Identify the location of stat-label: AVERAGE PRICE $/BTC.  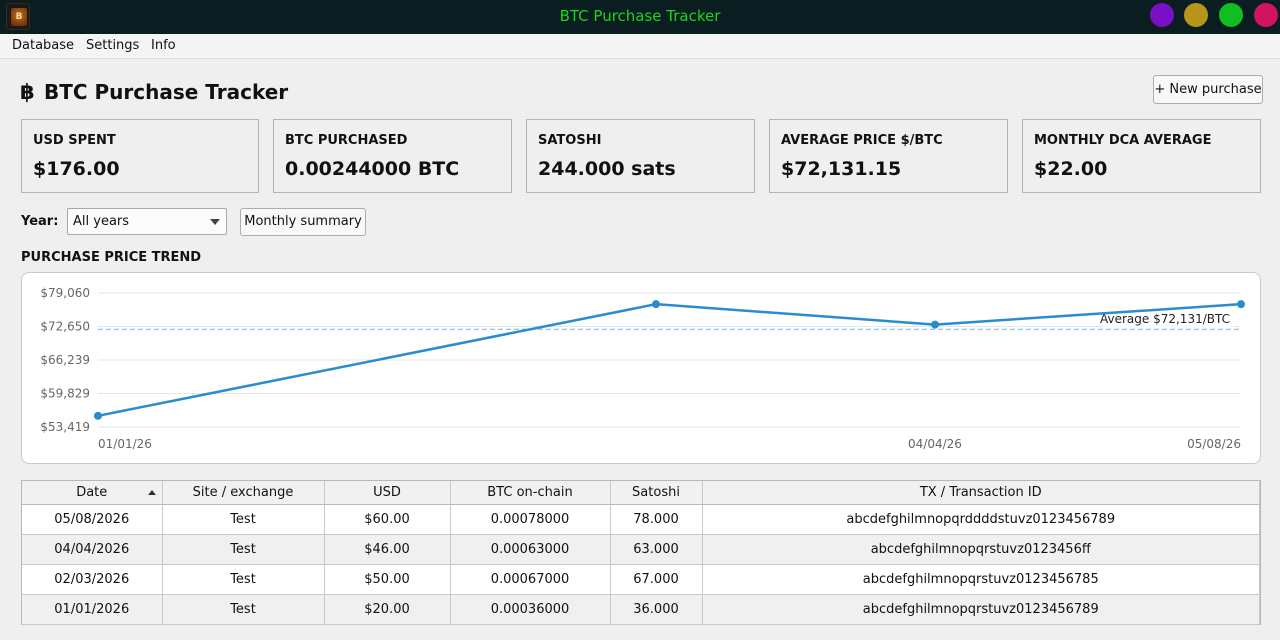
(862, 140).